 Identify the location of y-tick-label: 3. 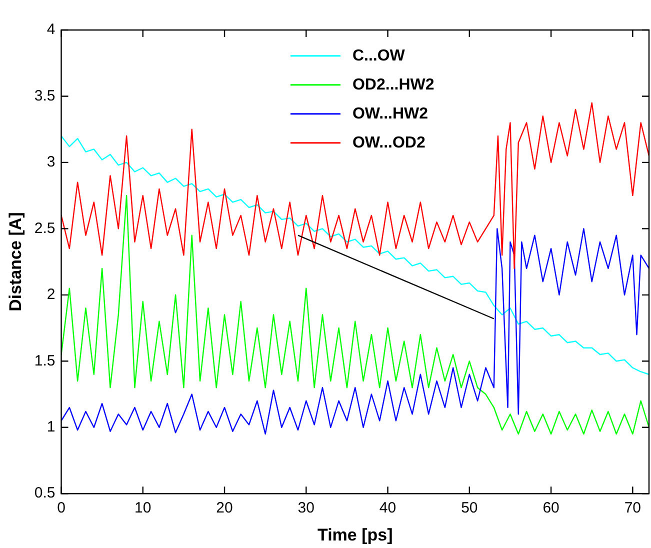
(51, 162).